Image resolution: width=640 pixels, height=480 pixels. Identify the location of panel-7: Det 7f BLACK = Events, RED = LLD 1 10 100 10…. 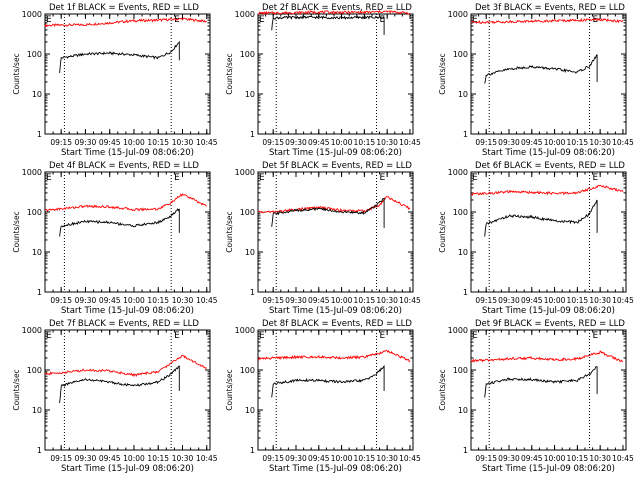
(115, 396).